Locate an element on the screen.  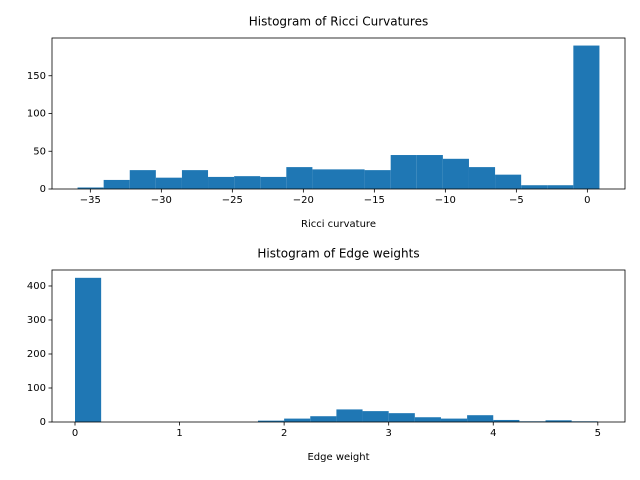
x-tick-label: −20 is located at coordinates (303, 200).